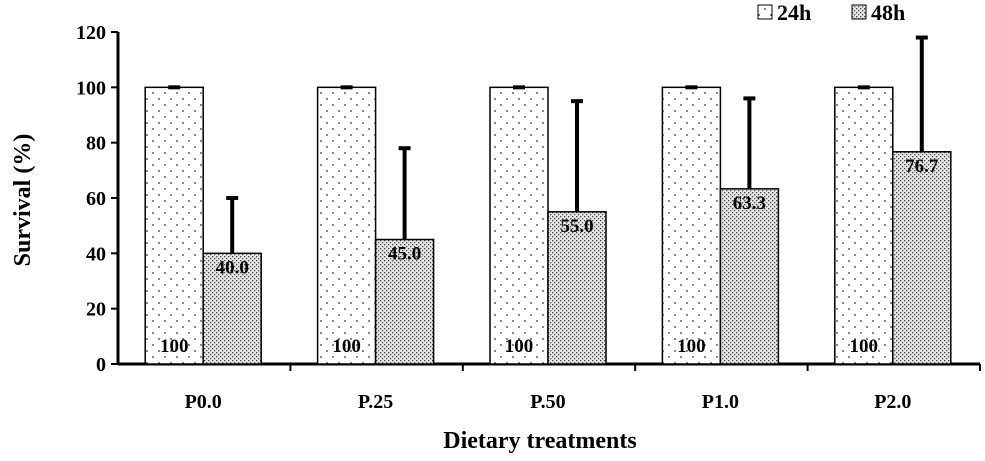 The image size is (985, 461). I want to click on y-tick-label: 80, so click(96, 144).